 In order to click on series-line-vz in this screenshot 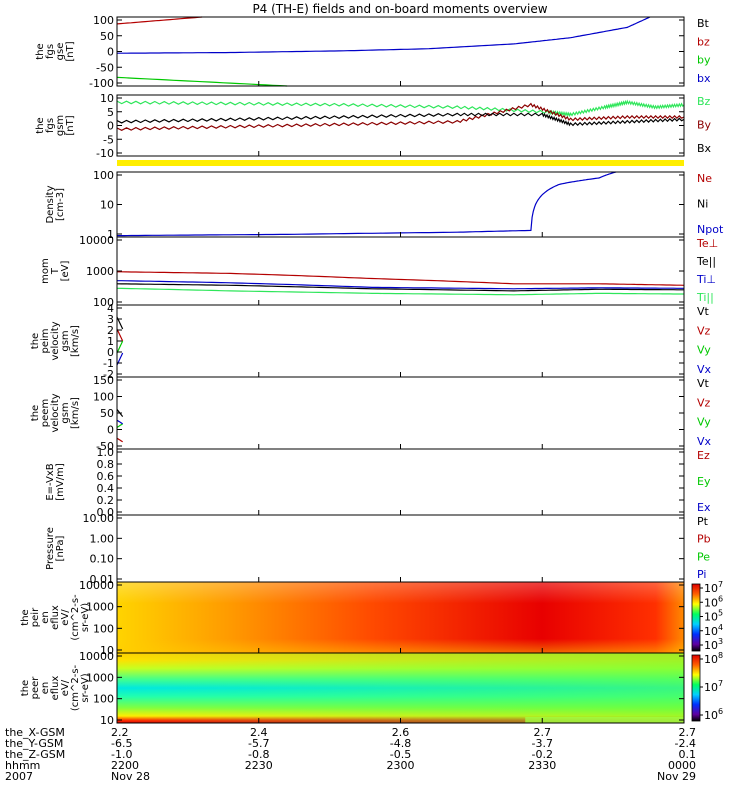, I will do `click(120, 440)`.